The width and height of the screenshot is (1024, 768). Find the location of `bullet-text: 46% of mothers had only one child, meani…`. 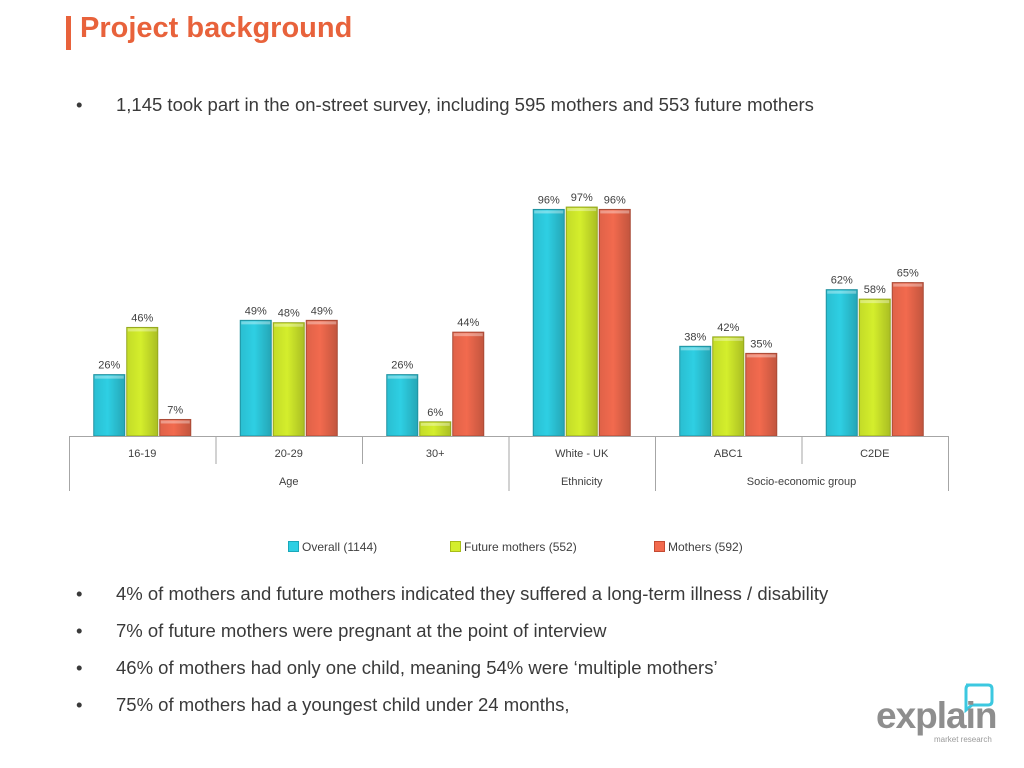

bullet-text: 46% of mothers had only one child, meani… is located at coordinates (417, 667).